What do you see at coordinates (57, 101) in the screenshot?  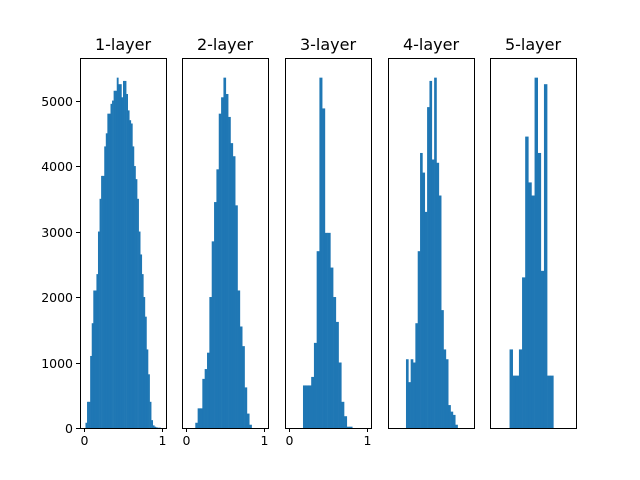 I see `y-tick-label: 5000` at bounding box center [57, 101].